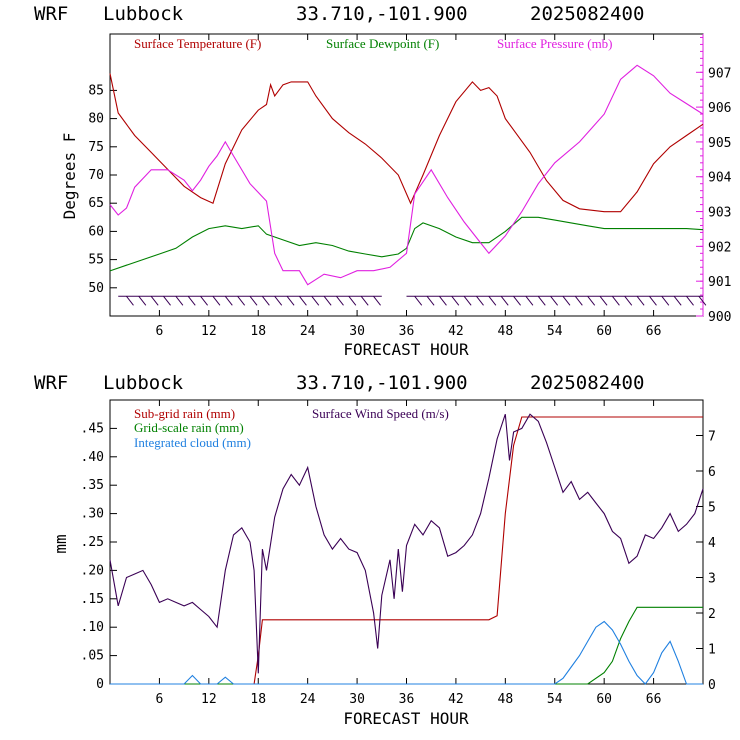 Image resolution: width=740 pixels, height=740 pixels. Describe the element at coordinates (96, 203) in the screenshot. I see `y-tick-label: 65` at that location.